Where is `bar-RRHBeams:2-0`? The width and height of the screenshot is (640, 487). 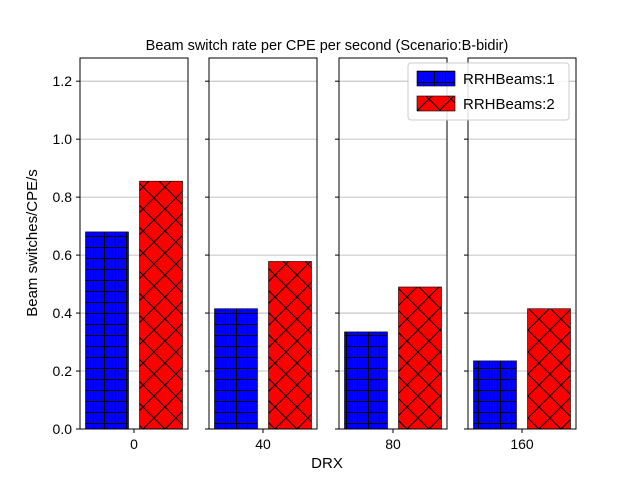 bar-RRHBeams:2-0 is located at coordinates (161, 305).